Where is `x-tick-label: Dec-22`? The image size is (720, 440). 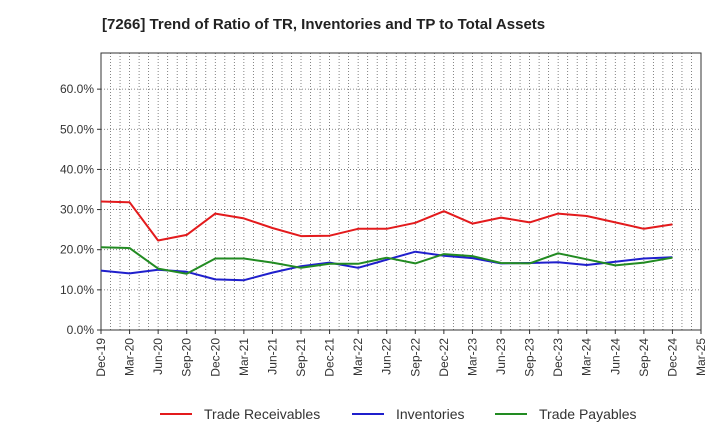 x-tick-label: Dec-22 is located at coordinates (444, 357).